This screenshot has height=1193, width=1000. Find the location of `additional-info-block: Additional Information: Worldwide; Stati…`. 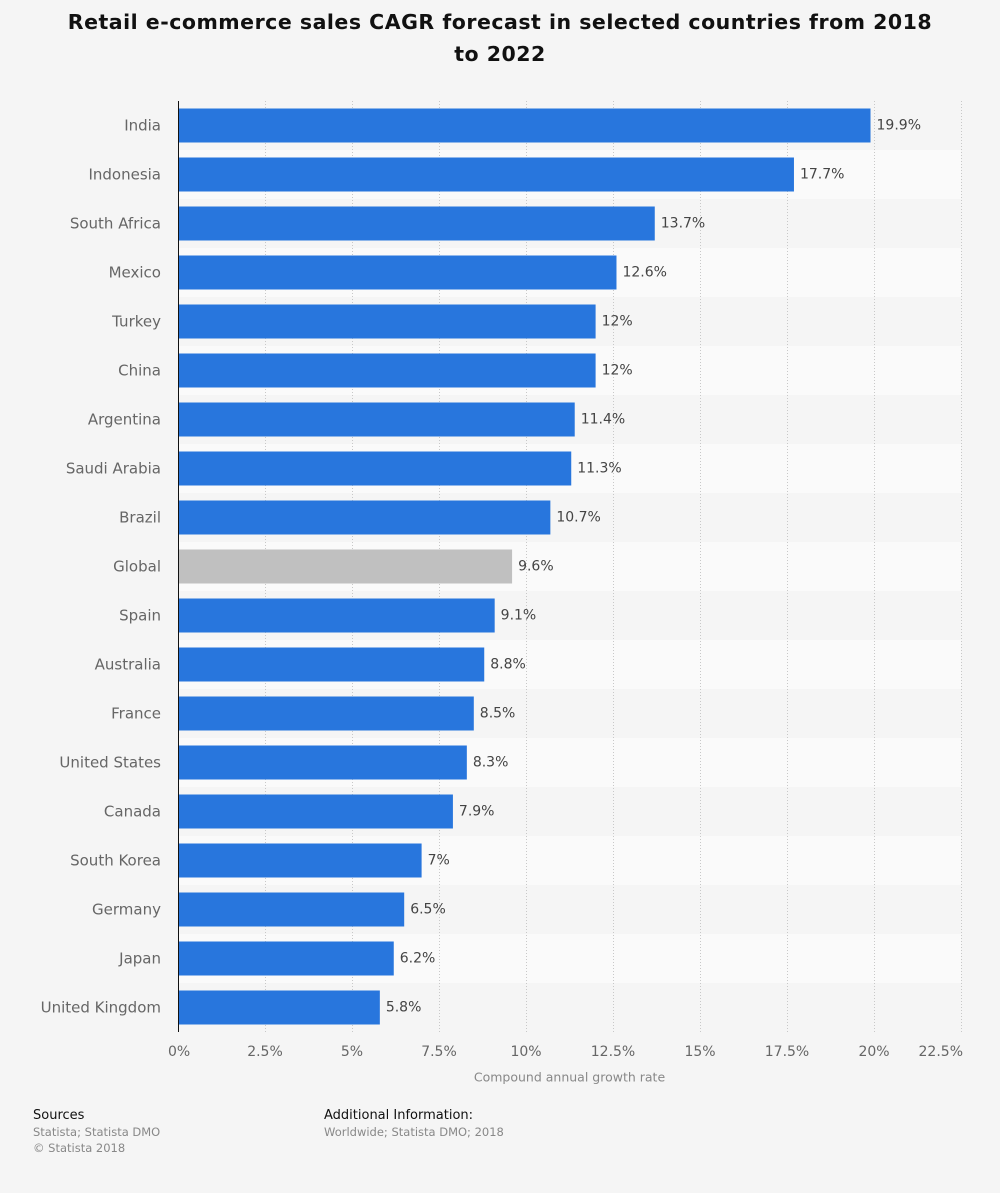

additional-info-block: Additional Information: Worldwide; Stati… is located at coordinates (414, 1123).